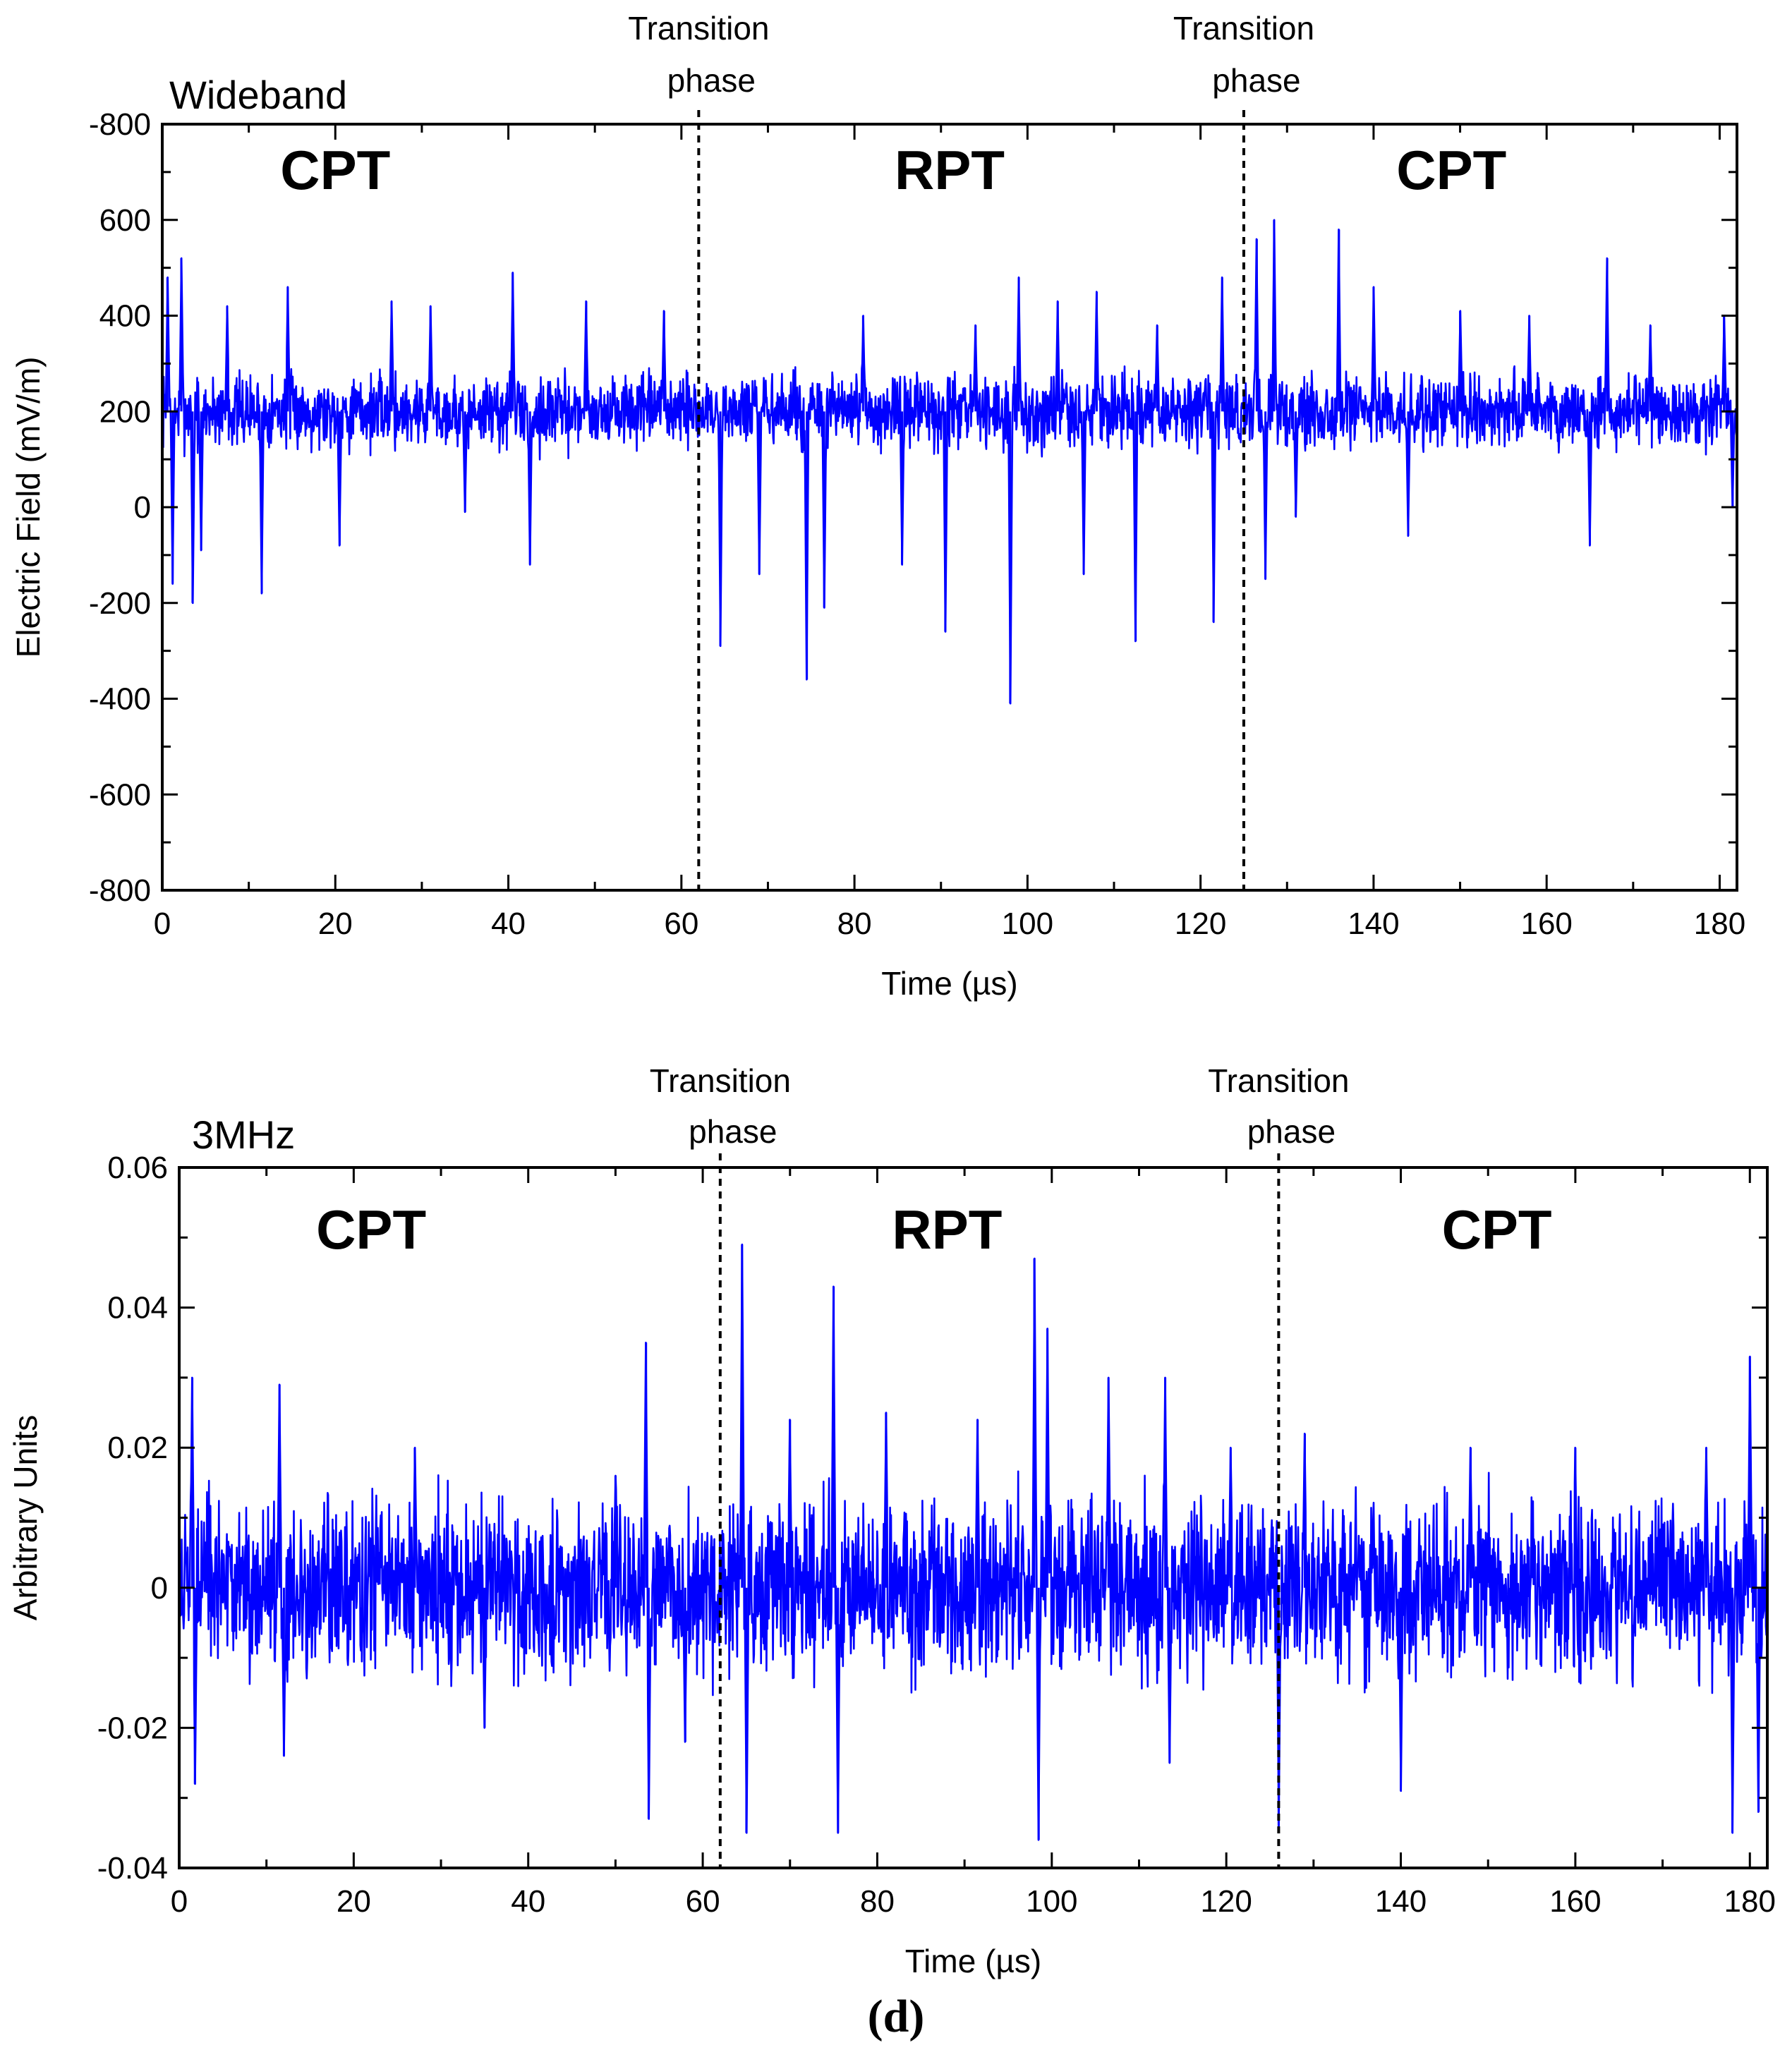  Describe the element at coordinates (137, 1448) in the screenshot. I see `3mhz-y-tick-label: 0.02` at that location.